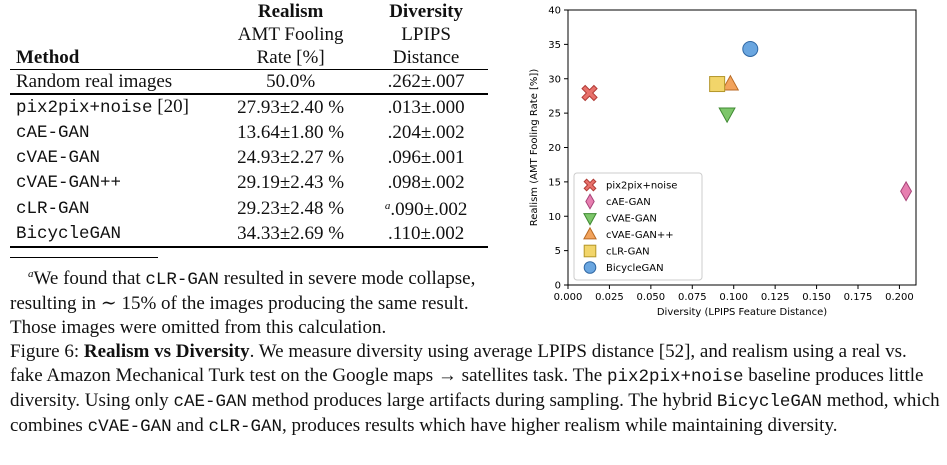 The height and width of the screenshot is (465, 947). Describe the element at coordinates (554, 148) in the screenshot. I see `y-tick-label: 20` at that location.